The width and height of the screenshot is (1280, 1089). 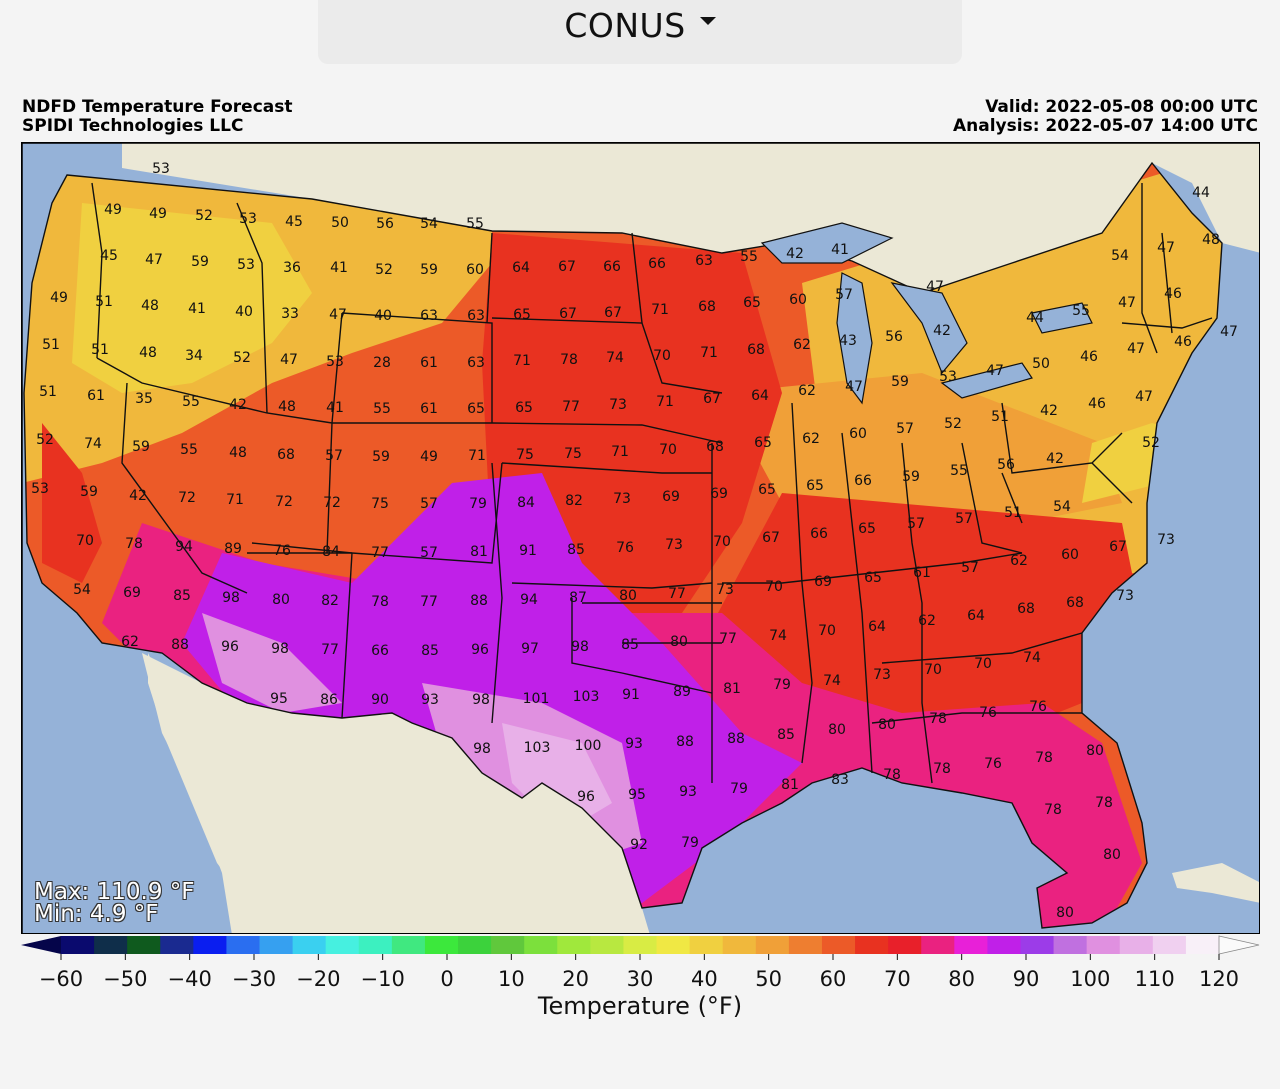 I want to click on temperature-label: 94, so click(x=529, y=600).